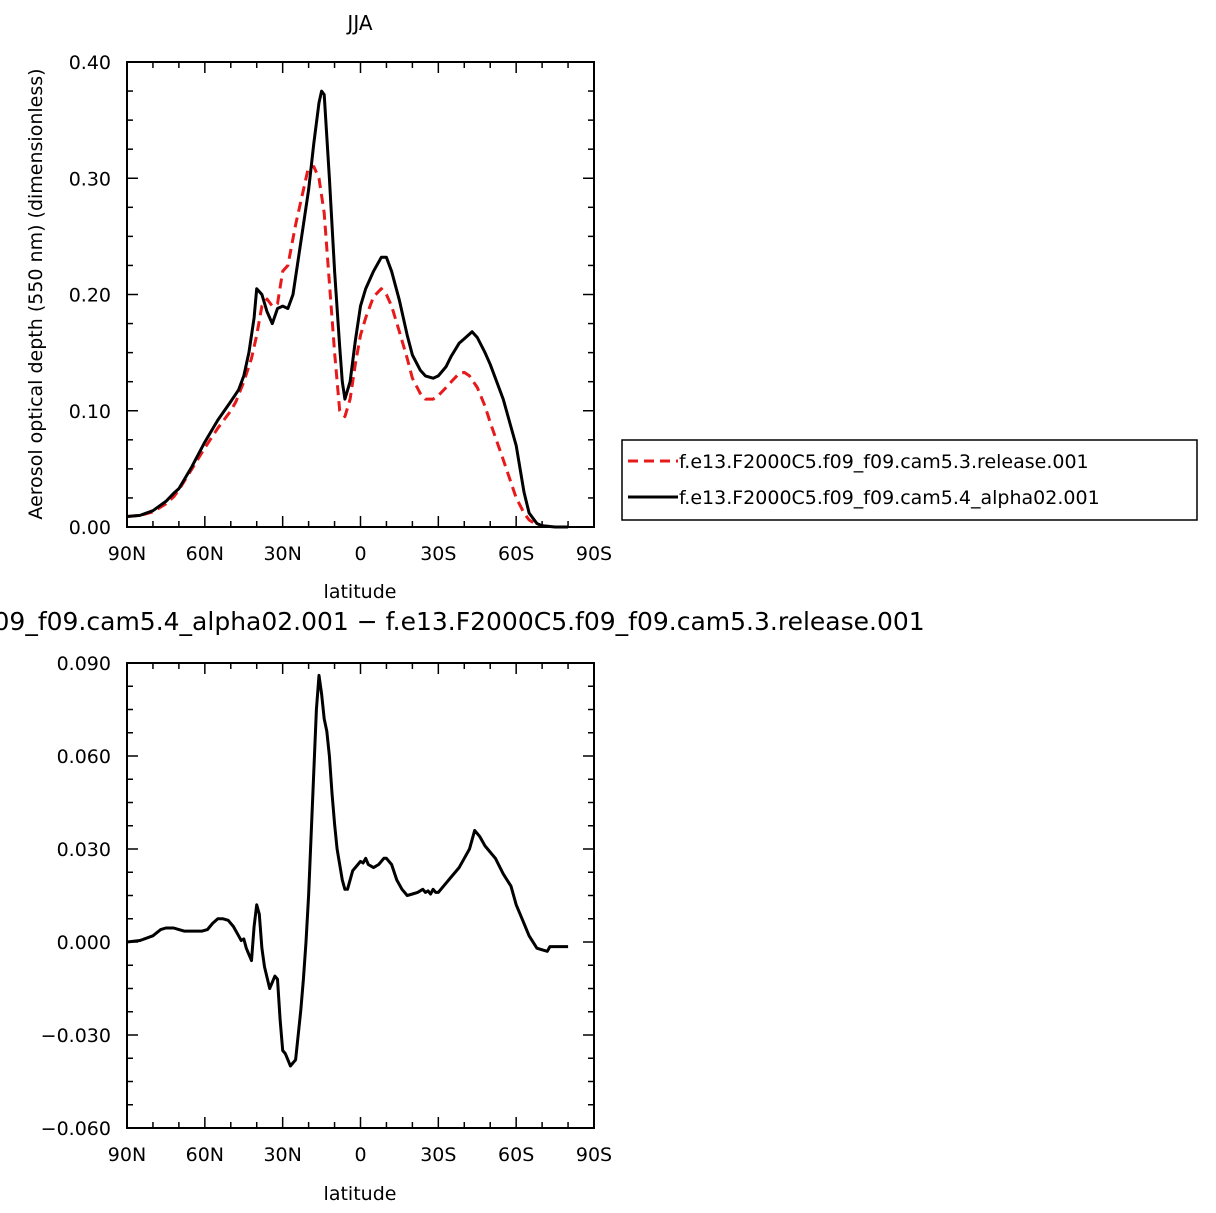 The image size is (1216, 1213). I want to click on y-tick-label: 0.40, so click(90, 63).